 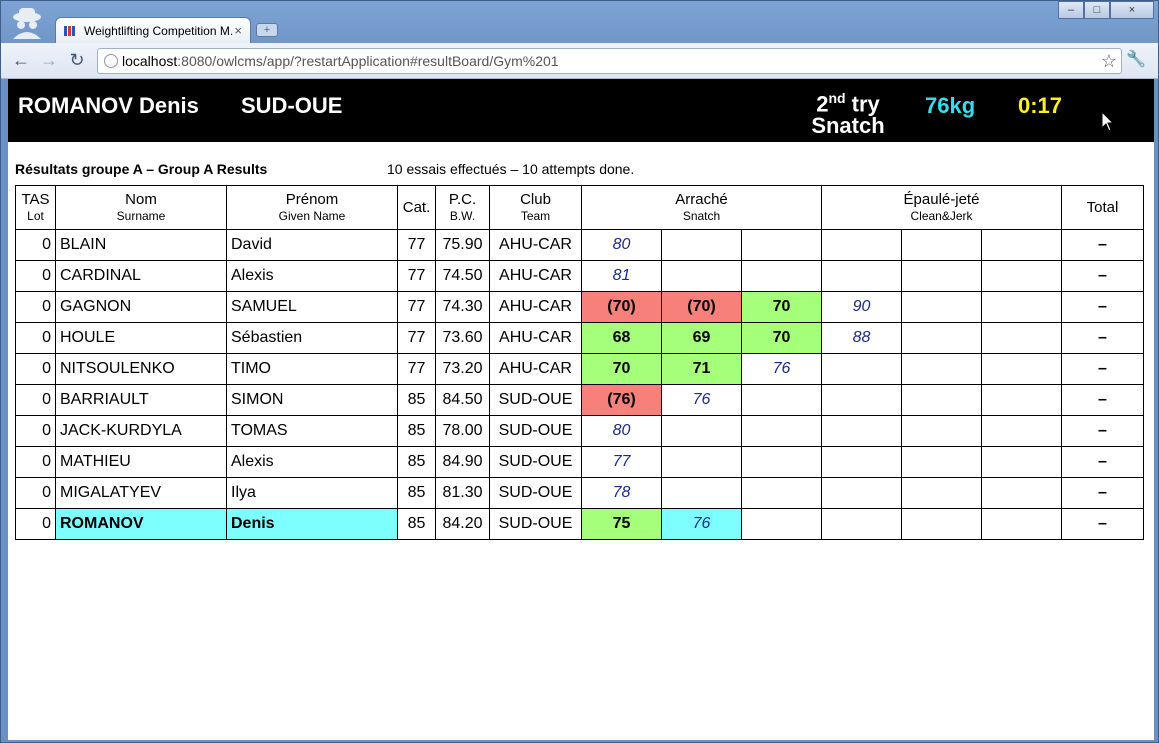 What do you see at coordinates (141, 307) in the screenshot?
I see `surname-cell: GAGNON` at bounding box center [141, 307].